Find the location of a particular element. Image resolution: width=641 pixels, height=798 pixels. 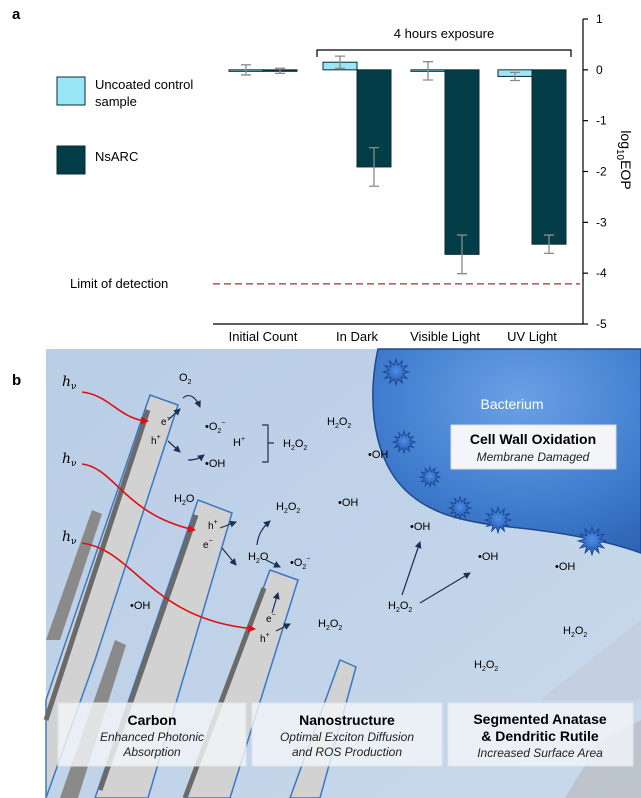

damage-starbursts is located at coordinates (494, 457).